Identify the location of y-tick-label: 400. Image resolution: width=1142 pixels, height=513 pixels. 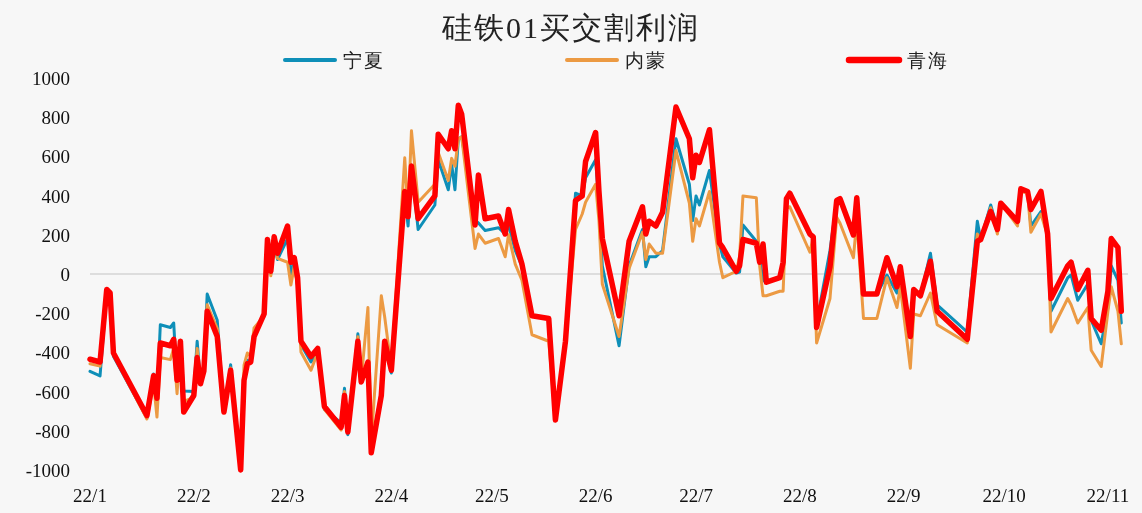
(55, 196).